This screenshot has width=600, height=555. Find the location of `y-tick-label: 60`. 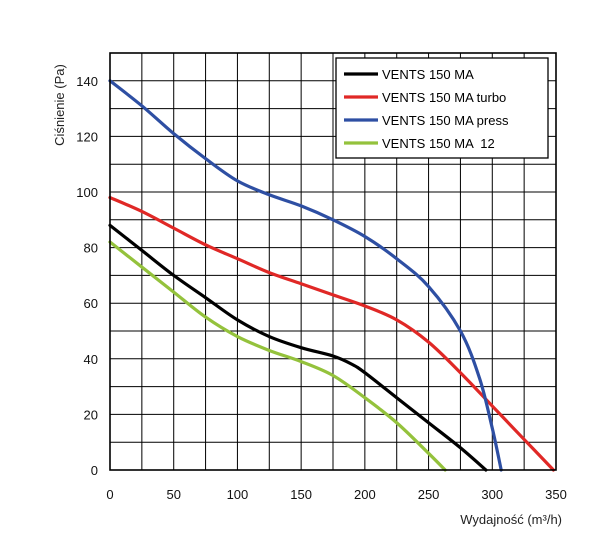

y-tick-label: 60 is located at coordinates (91, 303).